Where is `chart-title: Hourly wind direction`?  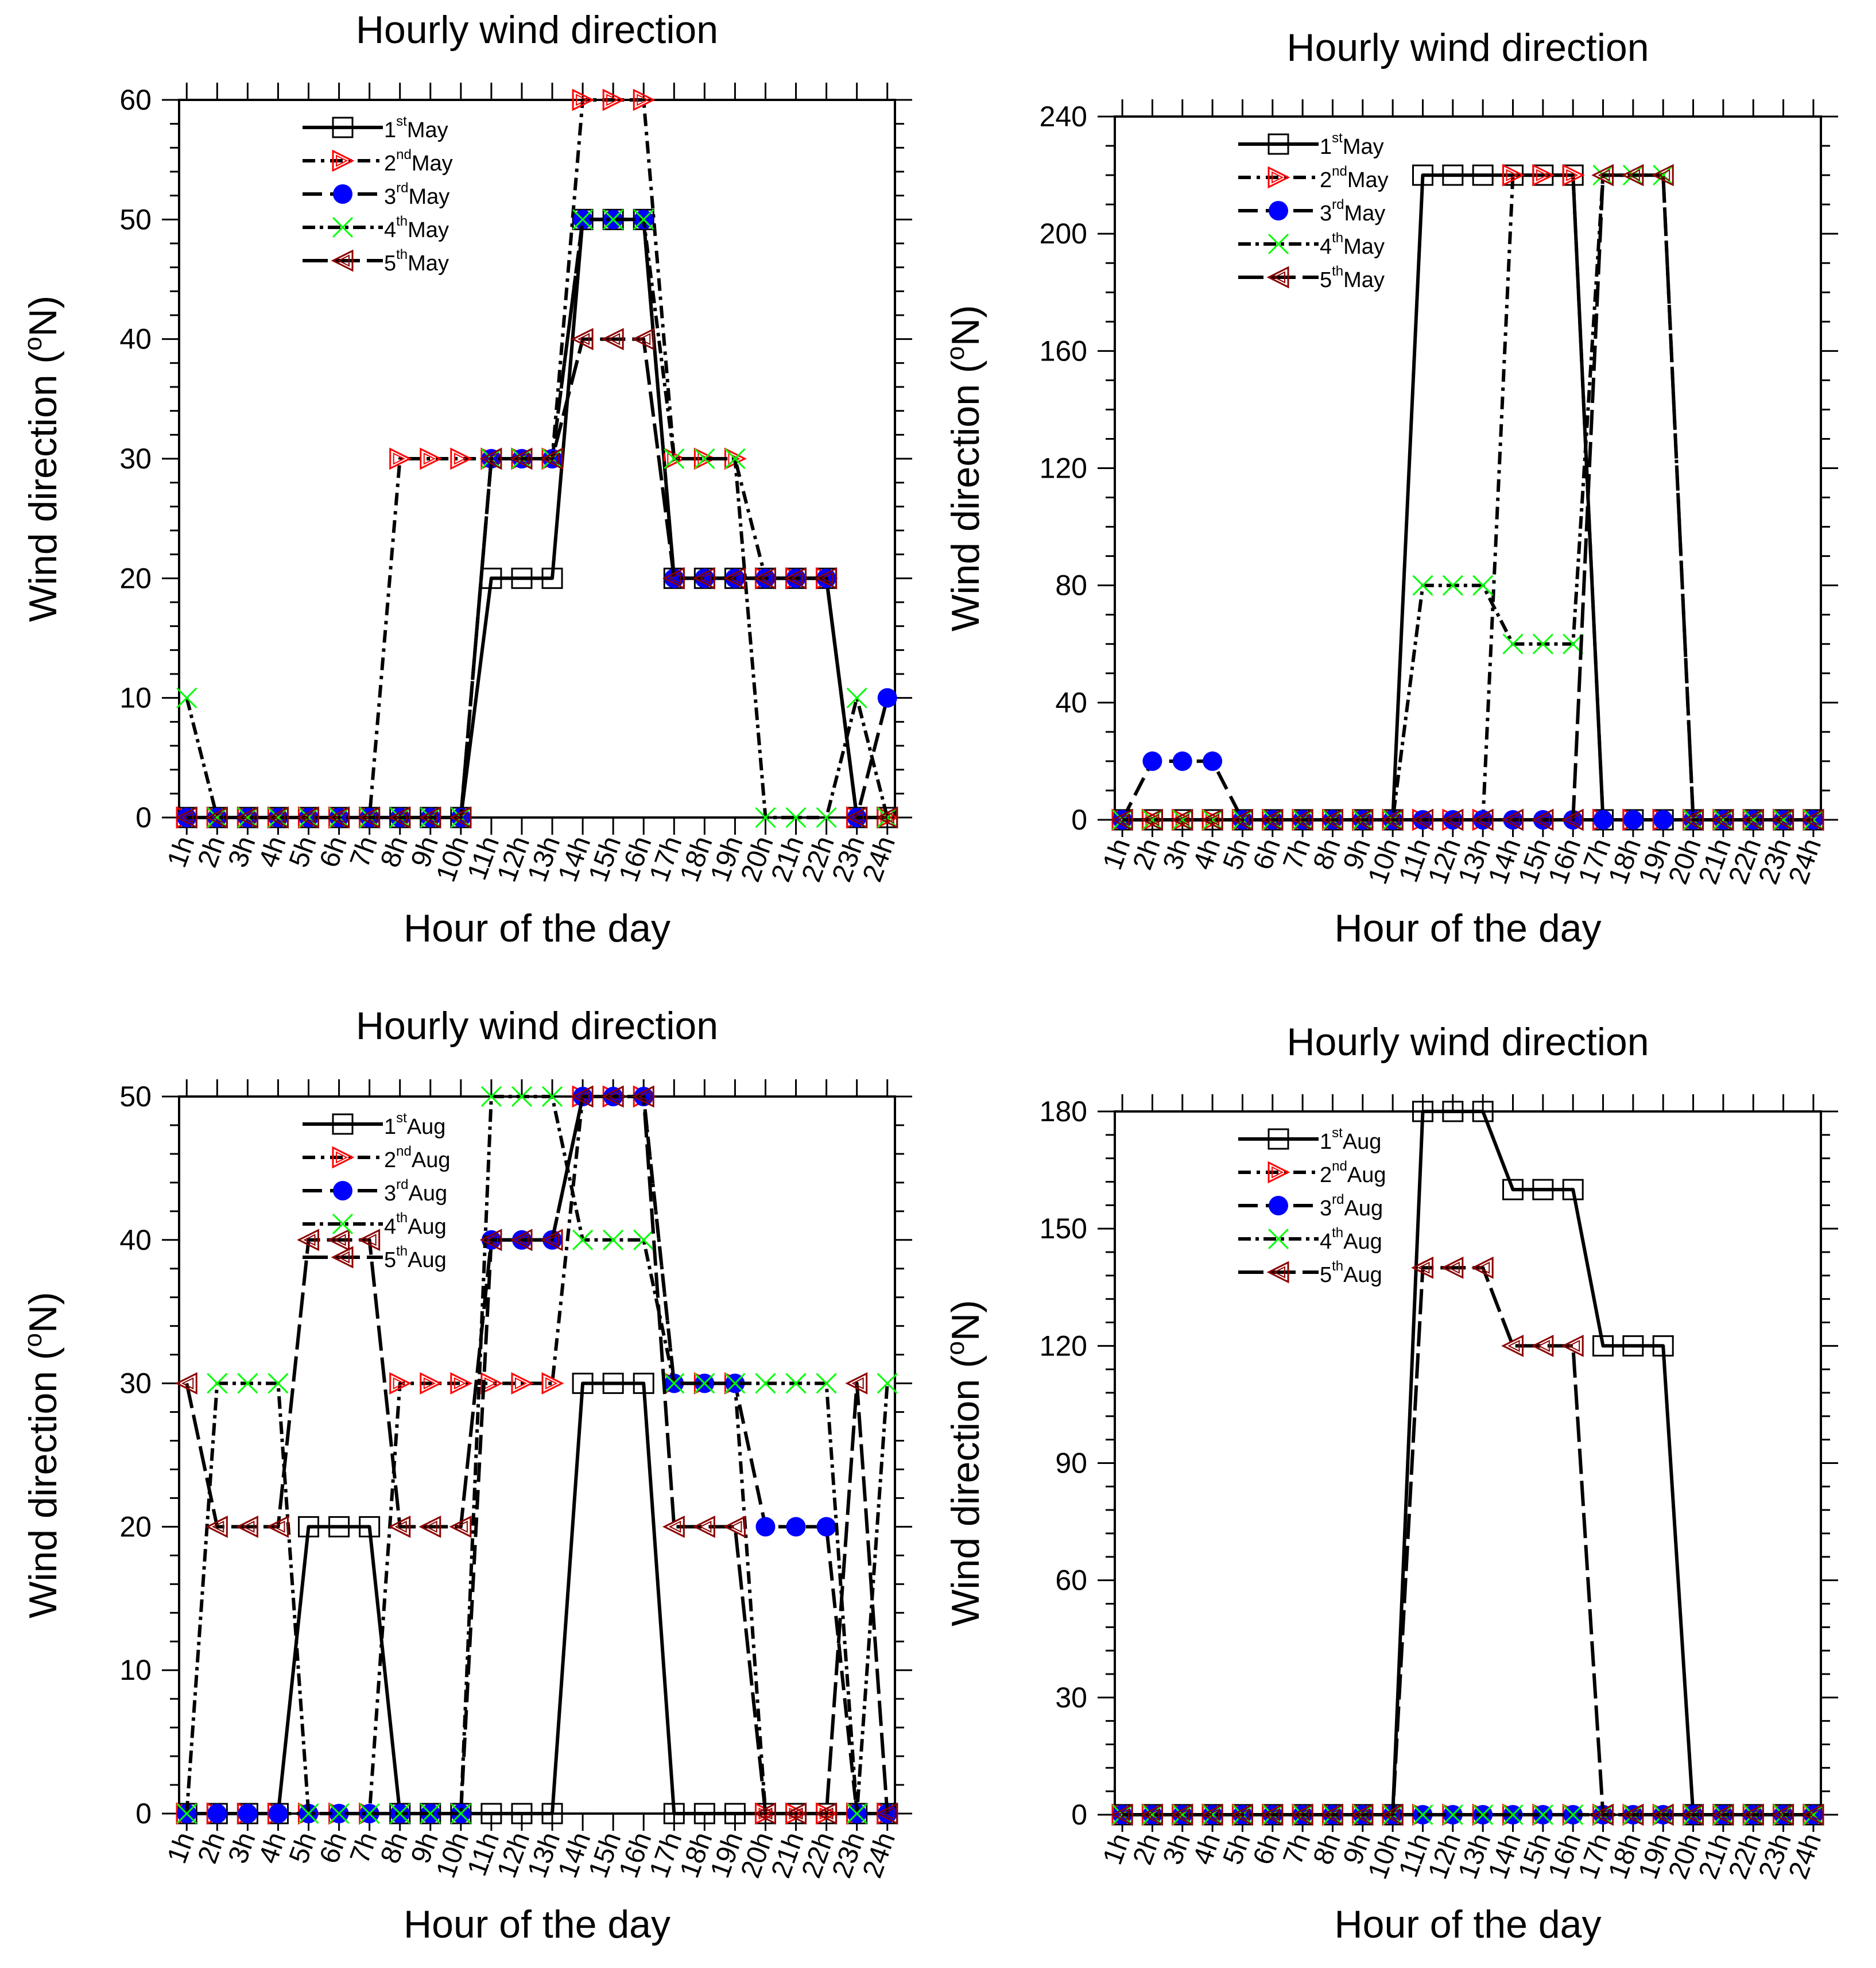
chart-title: Hourly wind direction is located at coordinates (1467, 1042).